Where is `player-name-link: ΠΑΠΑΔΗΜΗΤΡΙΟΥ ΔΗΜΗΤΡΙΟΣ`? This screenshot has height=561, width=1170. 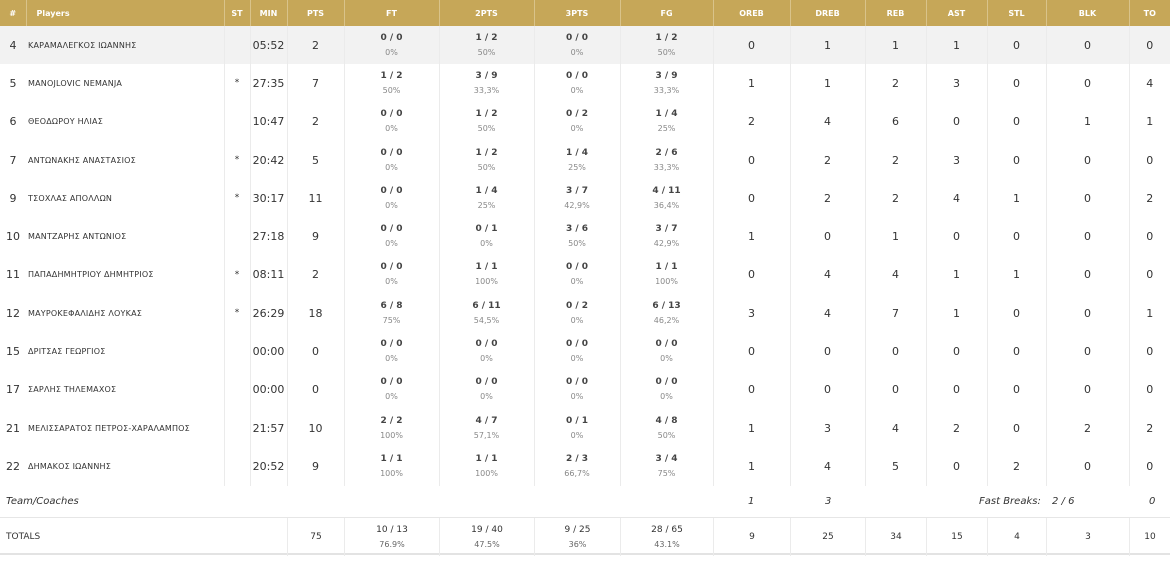
player-name-link: ΠΑΠΑΔΗΜΗΤΡΙΟΥ ΔΗΜΗΤΡΙΟΣ is located at coordinates (91, 275).